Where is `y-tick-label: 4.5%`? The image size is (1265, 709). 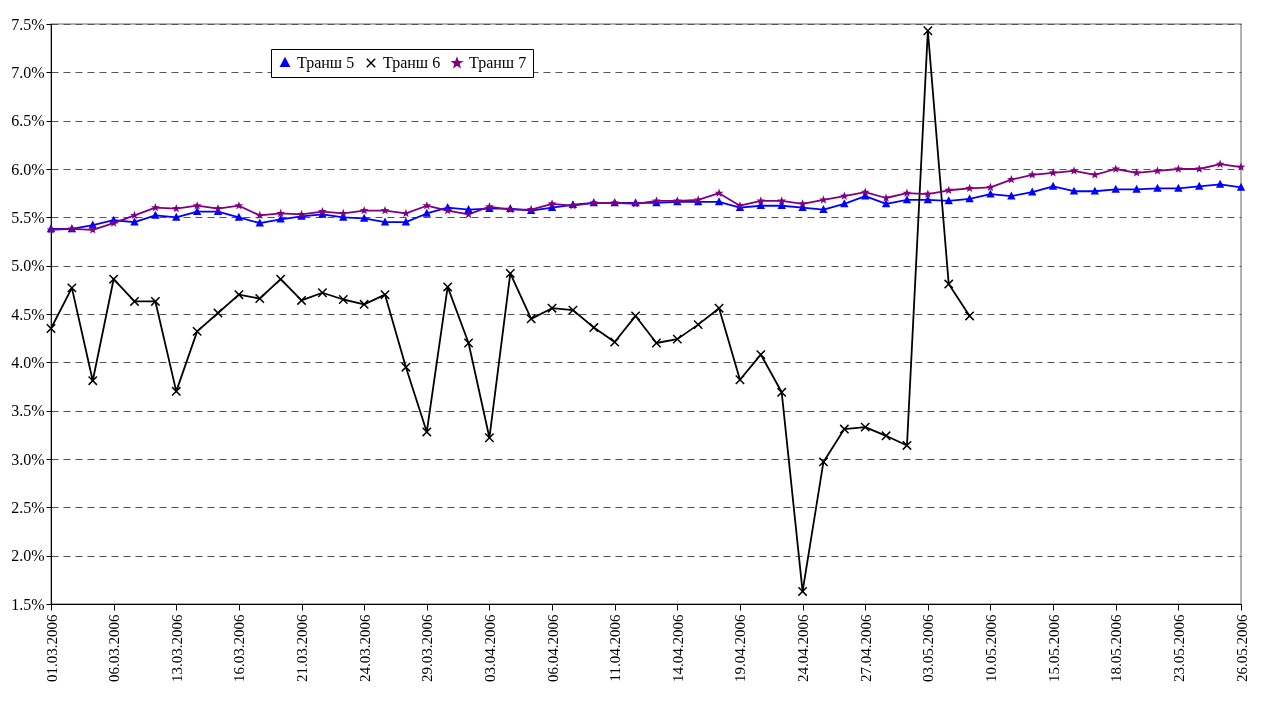
y-tick-label: 4.5% is located at coordinates (28, 314).